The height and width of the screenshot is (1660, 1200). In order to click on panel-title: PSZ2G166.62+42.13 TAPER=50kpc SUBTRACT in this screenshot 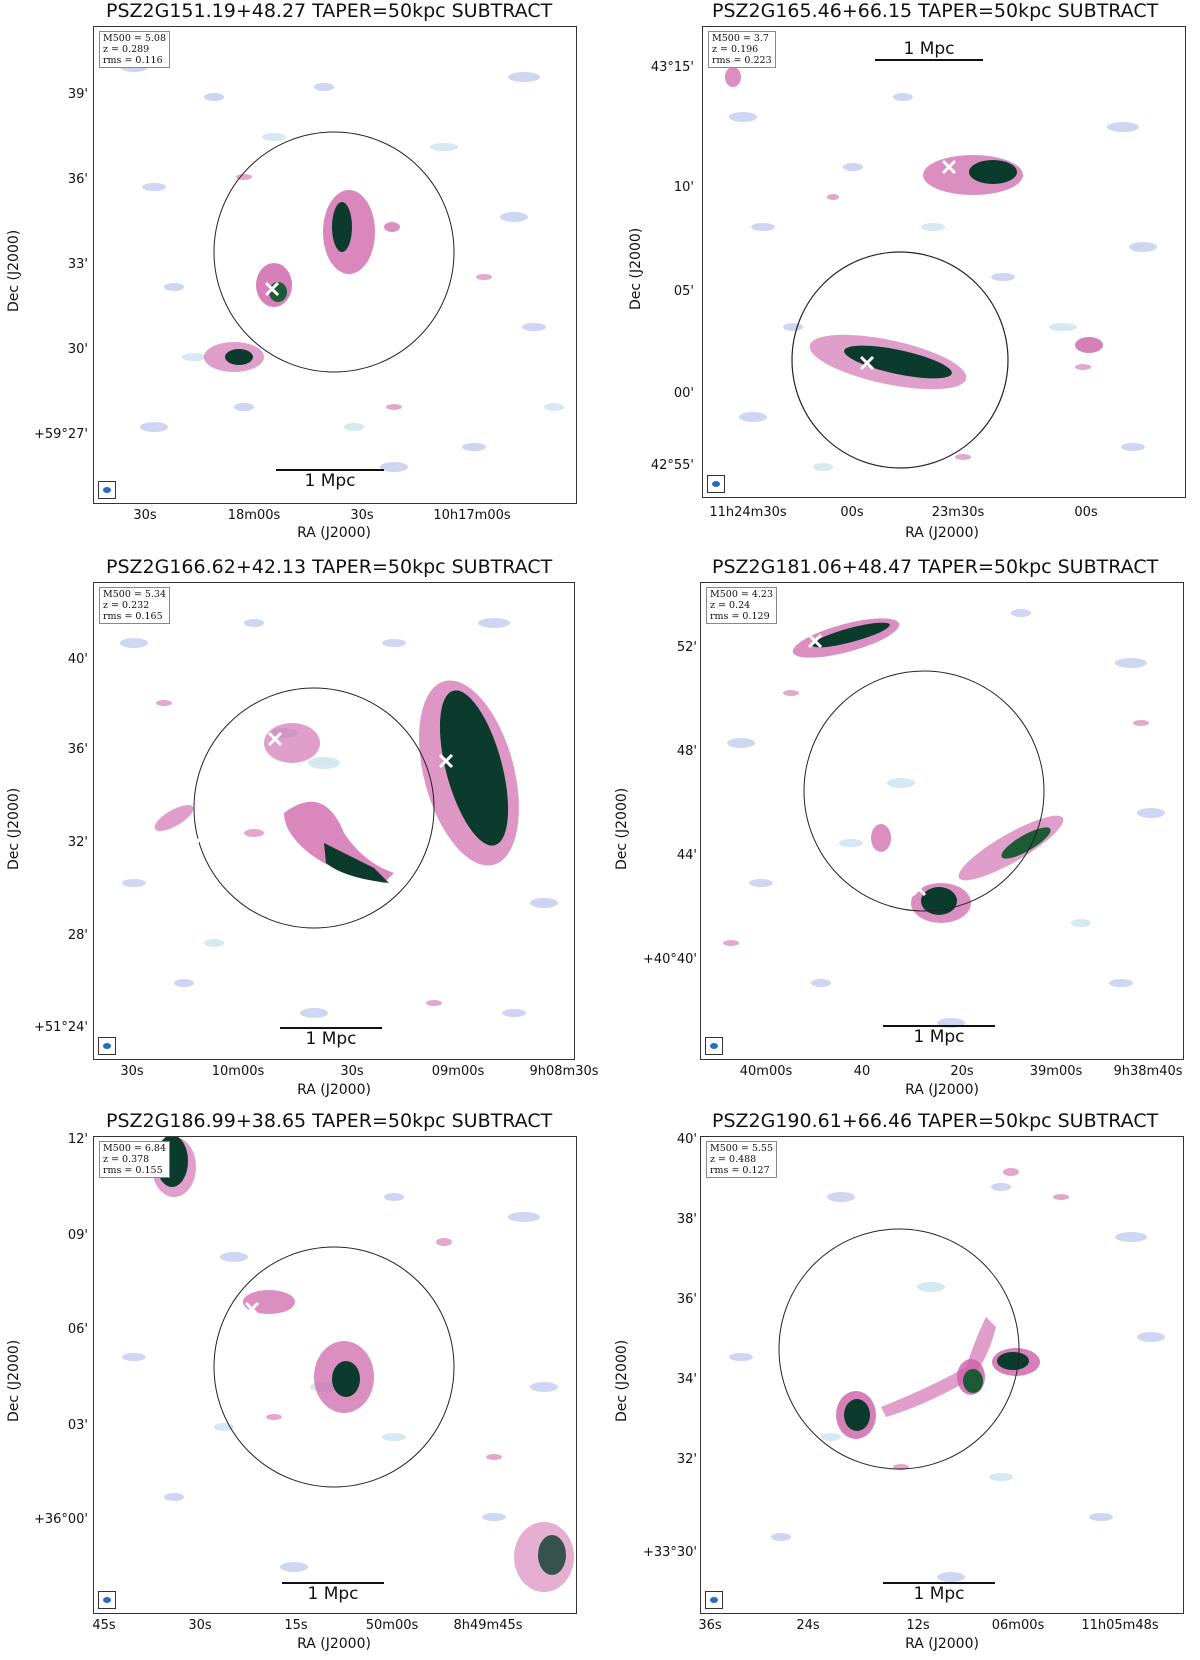, I will do `click(329, 567)`.